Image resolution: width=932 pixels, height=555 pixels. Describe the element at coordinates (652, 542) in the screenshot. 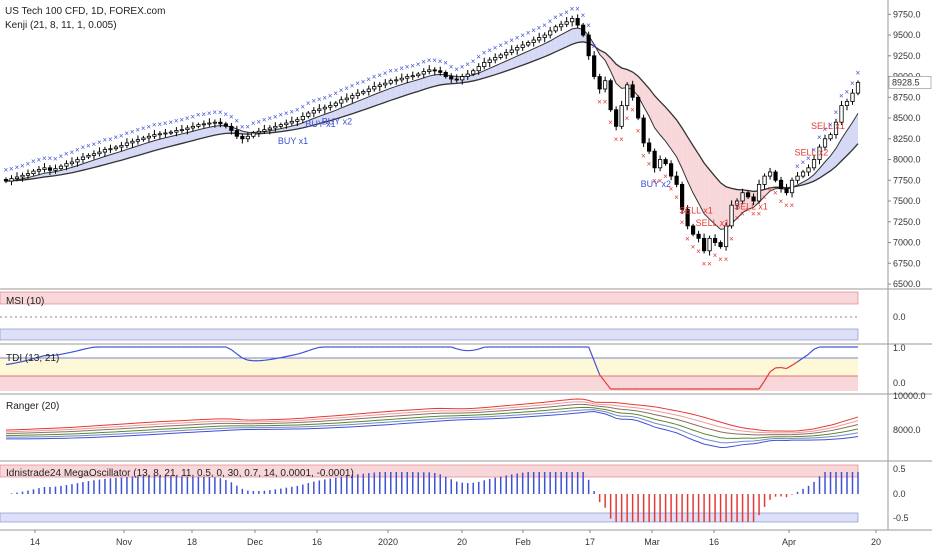

I see `time-tick-label: Mar` at that location.